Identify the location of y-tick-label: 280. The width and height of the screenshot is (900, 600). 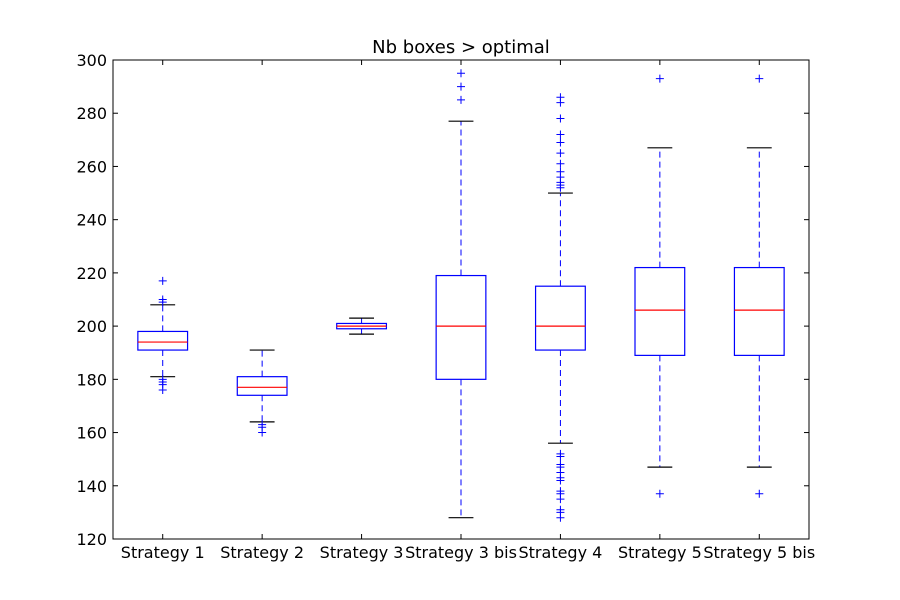
(91, 113).